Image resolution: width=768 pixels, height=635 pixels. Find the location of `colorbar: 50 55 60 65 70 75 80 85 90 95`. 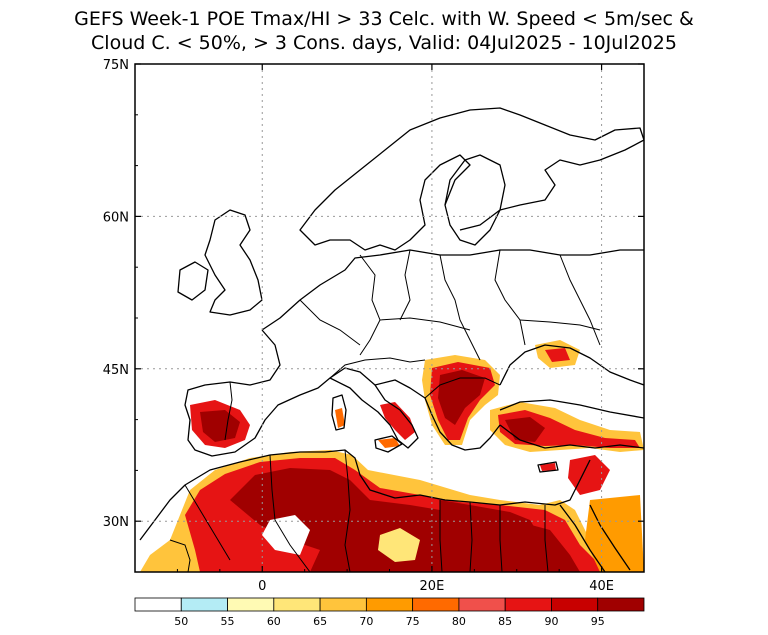

colorbar: 50 55 60 65 70 75 80 85 90 95 is located at coordinates (389, 612).